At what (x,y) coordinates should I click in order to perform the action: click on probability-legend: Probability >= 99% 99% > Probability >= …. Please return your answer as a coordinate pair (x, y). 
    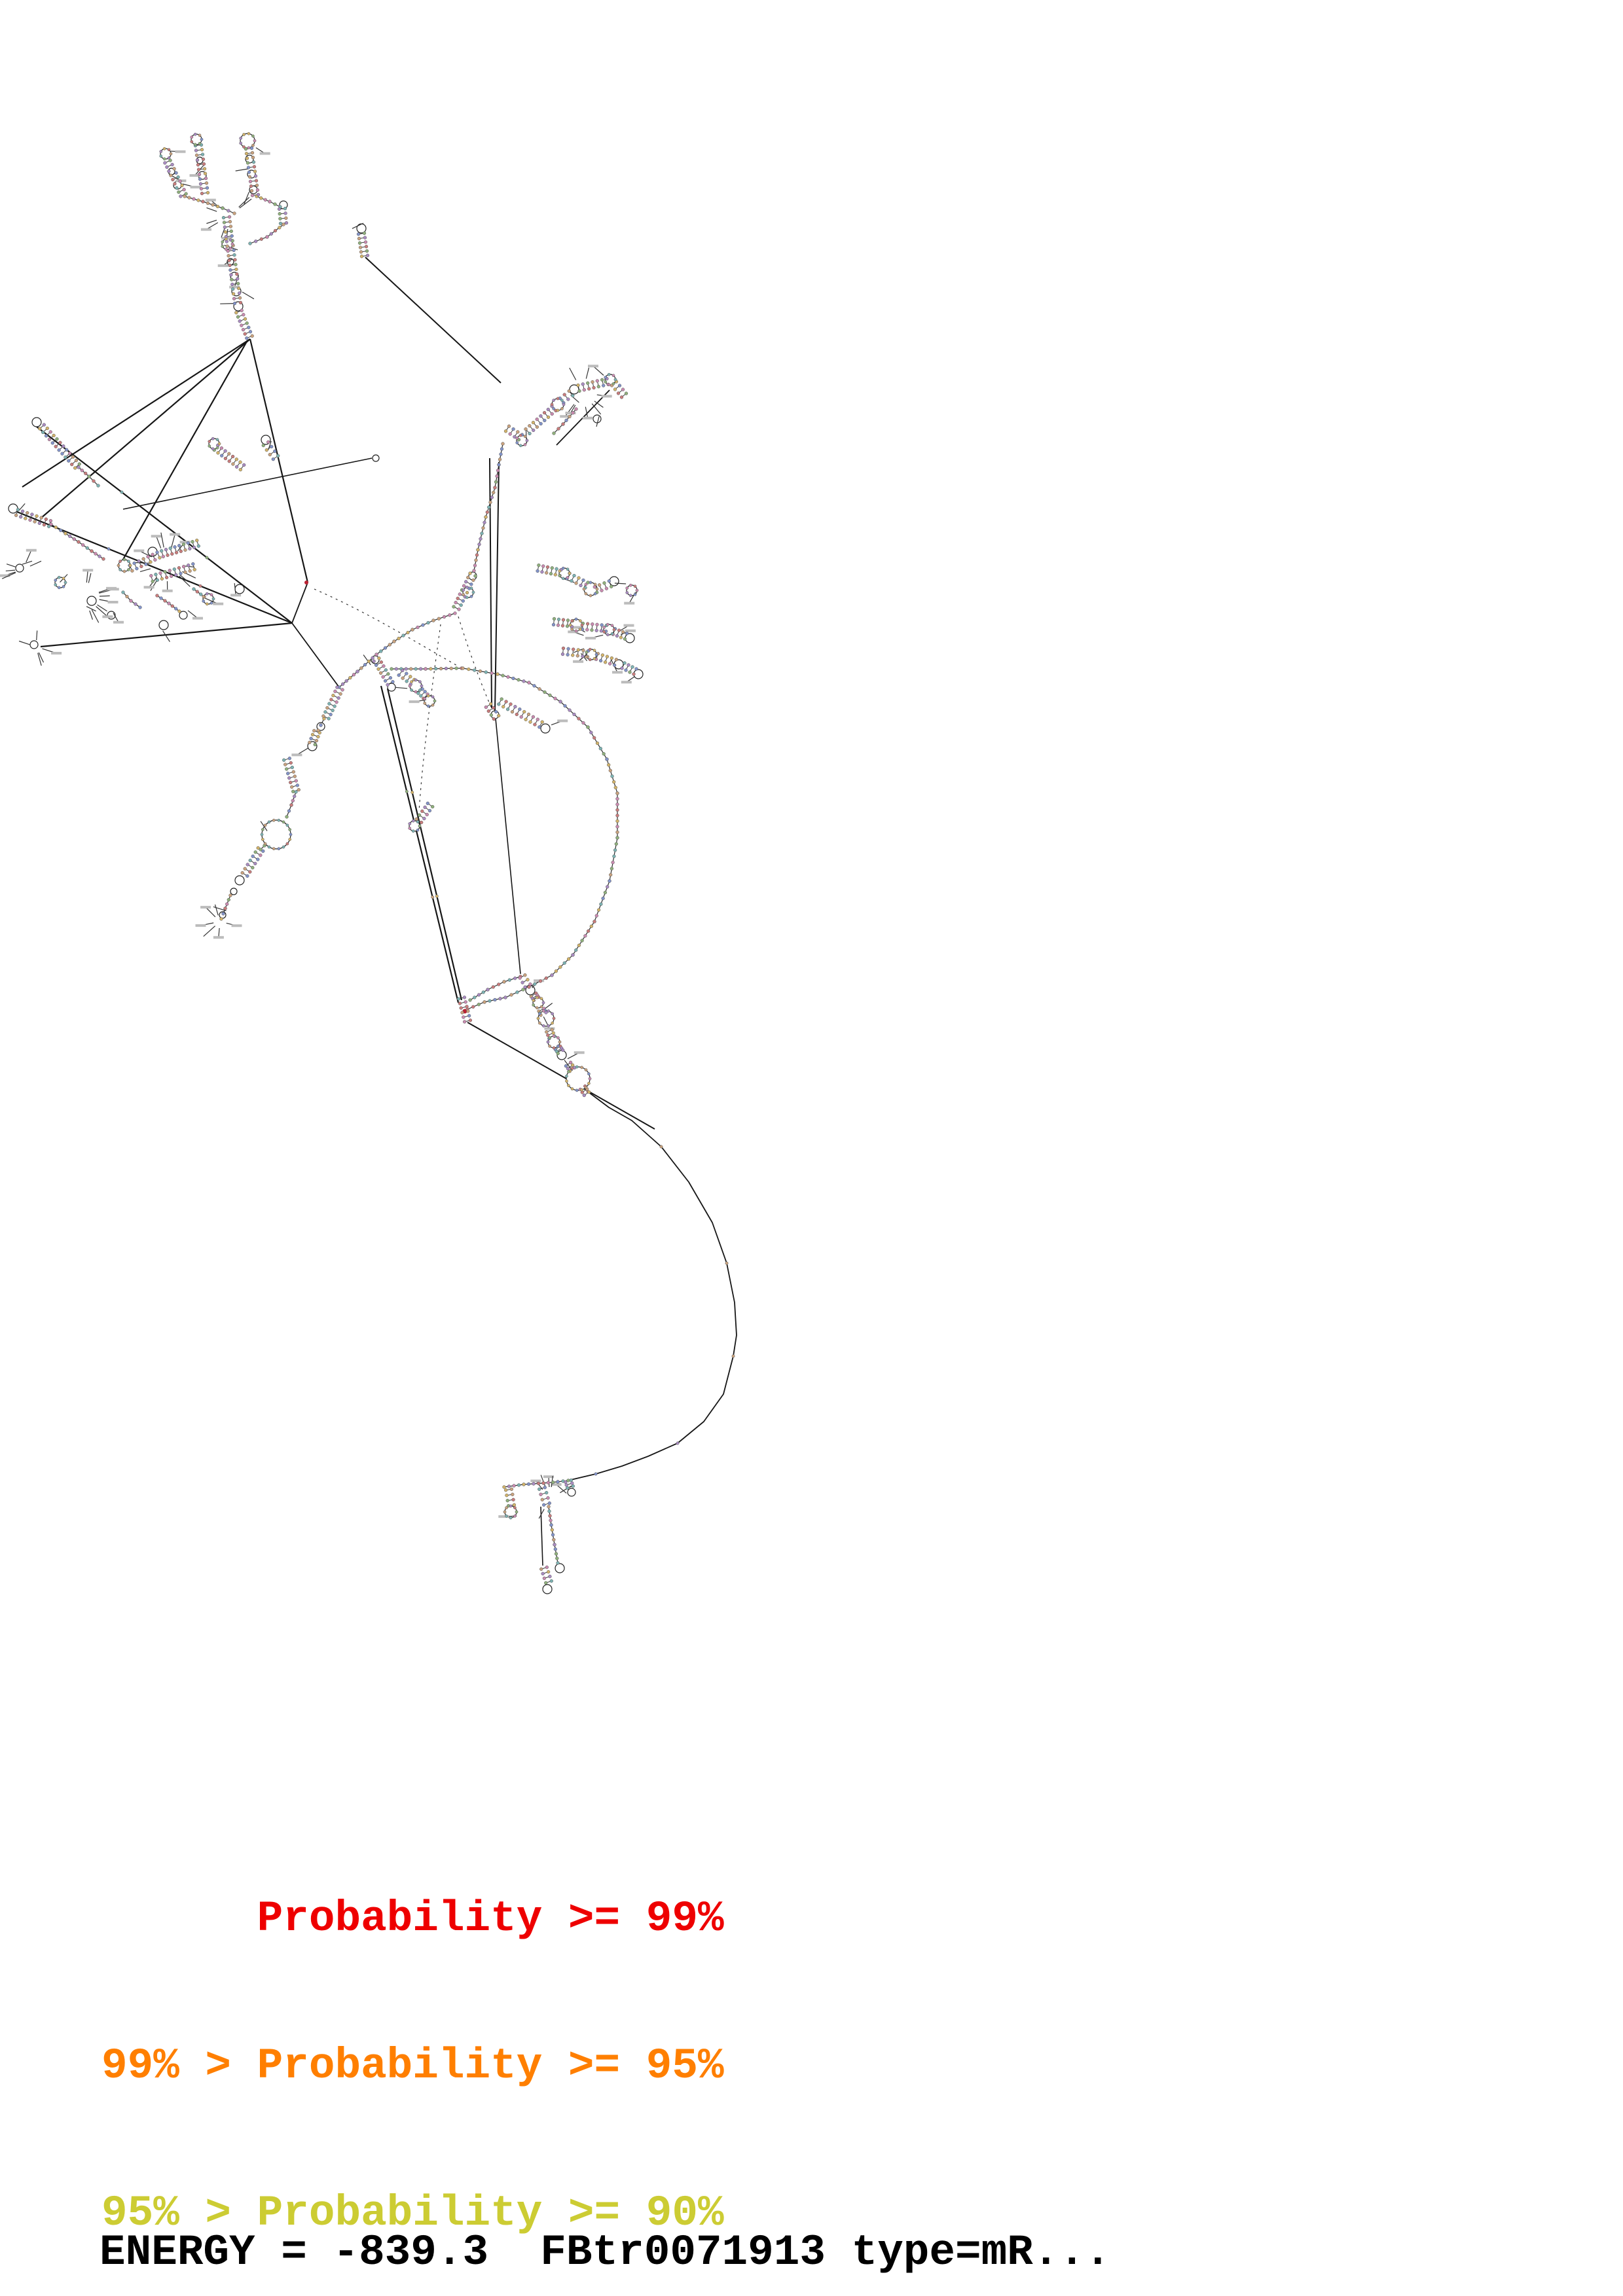
    Looking at the image, I should click on (412, 2046).